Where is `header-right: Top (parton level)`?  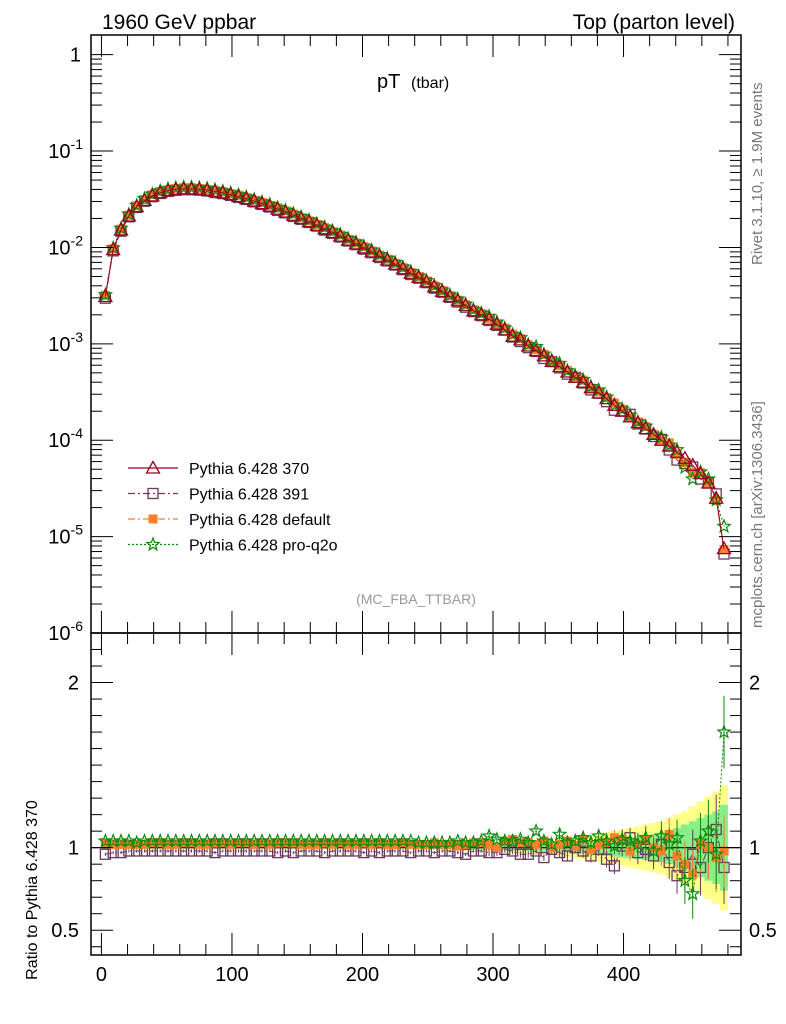 header-right: Top (parton level) is located at coordinates (654, 22).